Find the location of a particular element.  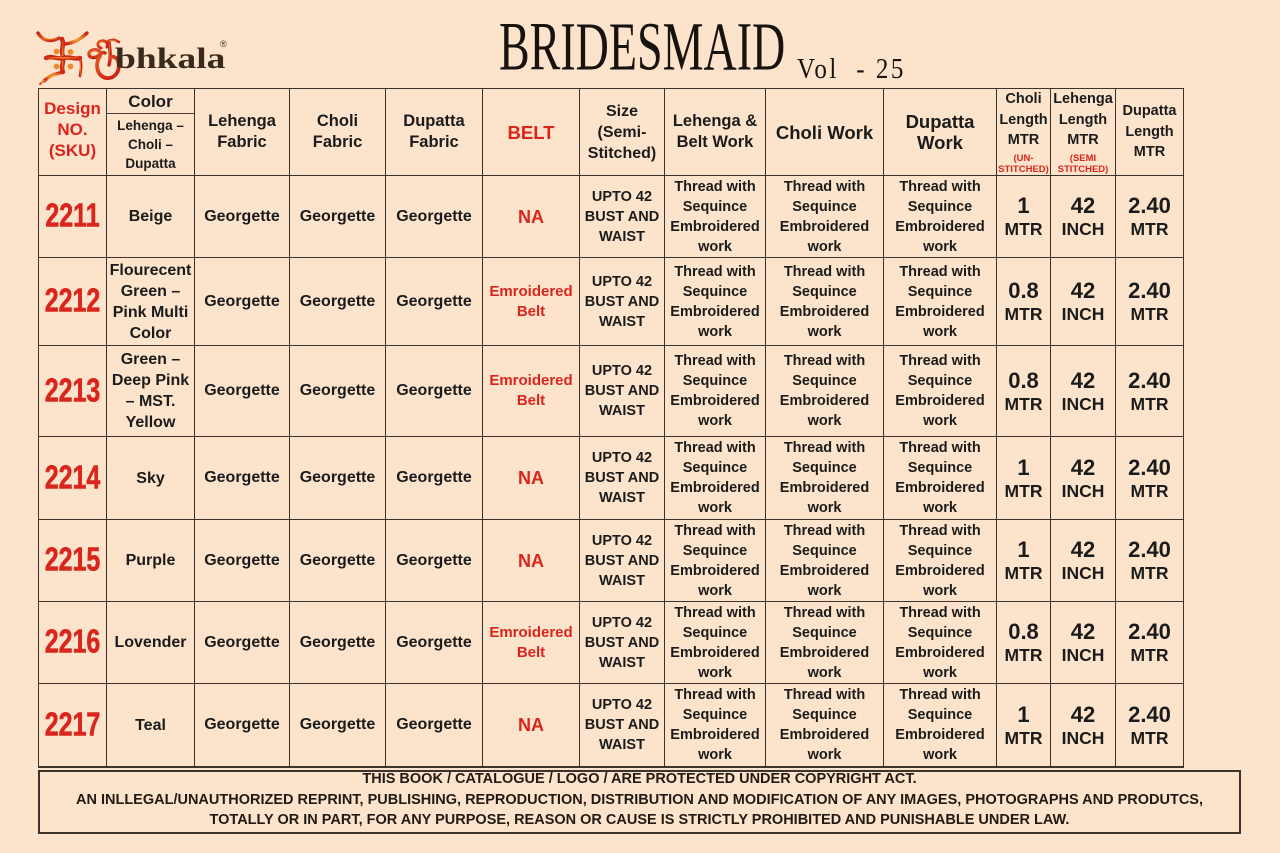

svg-text: bhkala is located at coordinates (170, 58).